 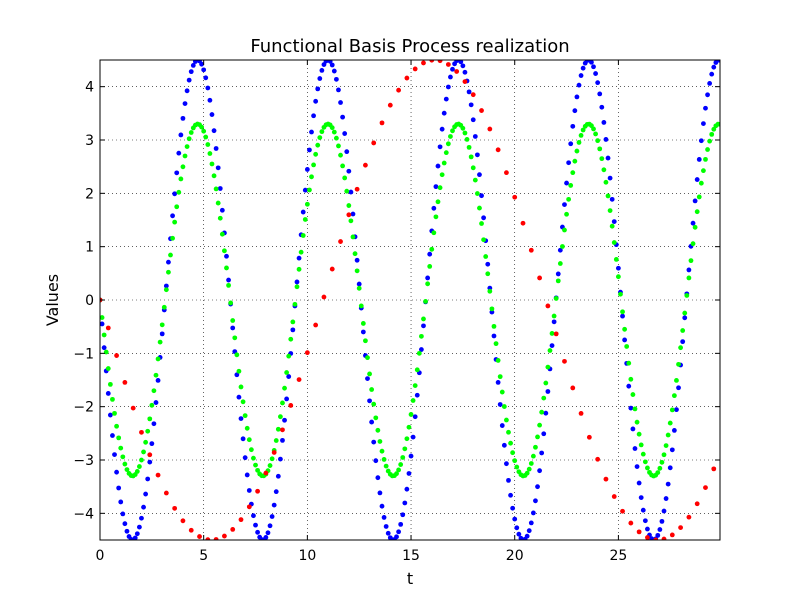 What do you see at coordinates (89, 301) in the screenshot?
I see `y-tick-label: 0` at bounding box center [89, 301].